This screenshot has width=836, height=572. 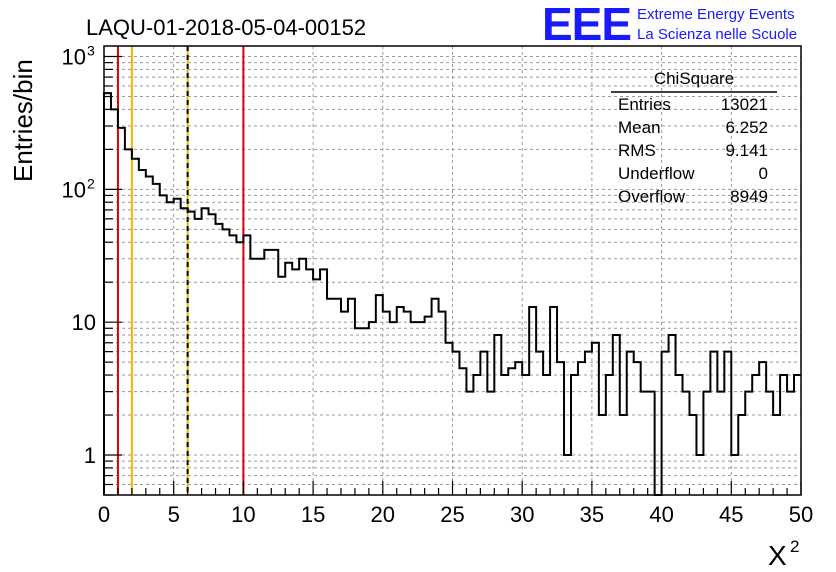 I want to click on x-axis-label: X, so click(x=777, y=555).